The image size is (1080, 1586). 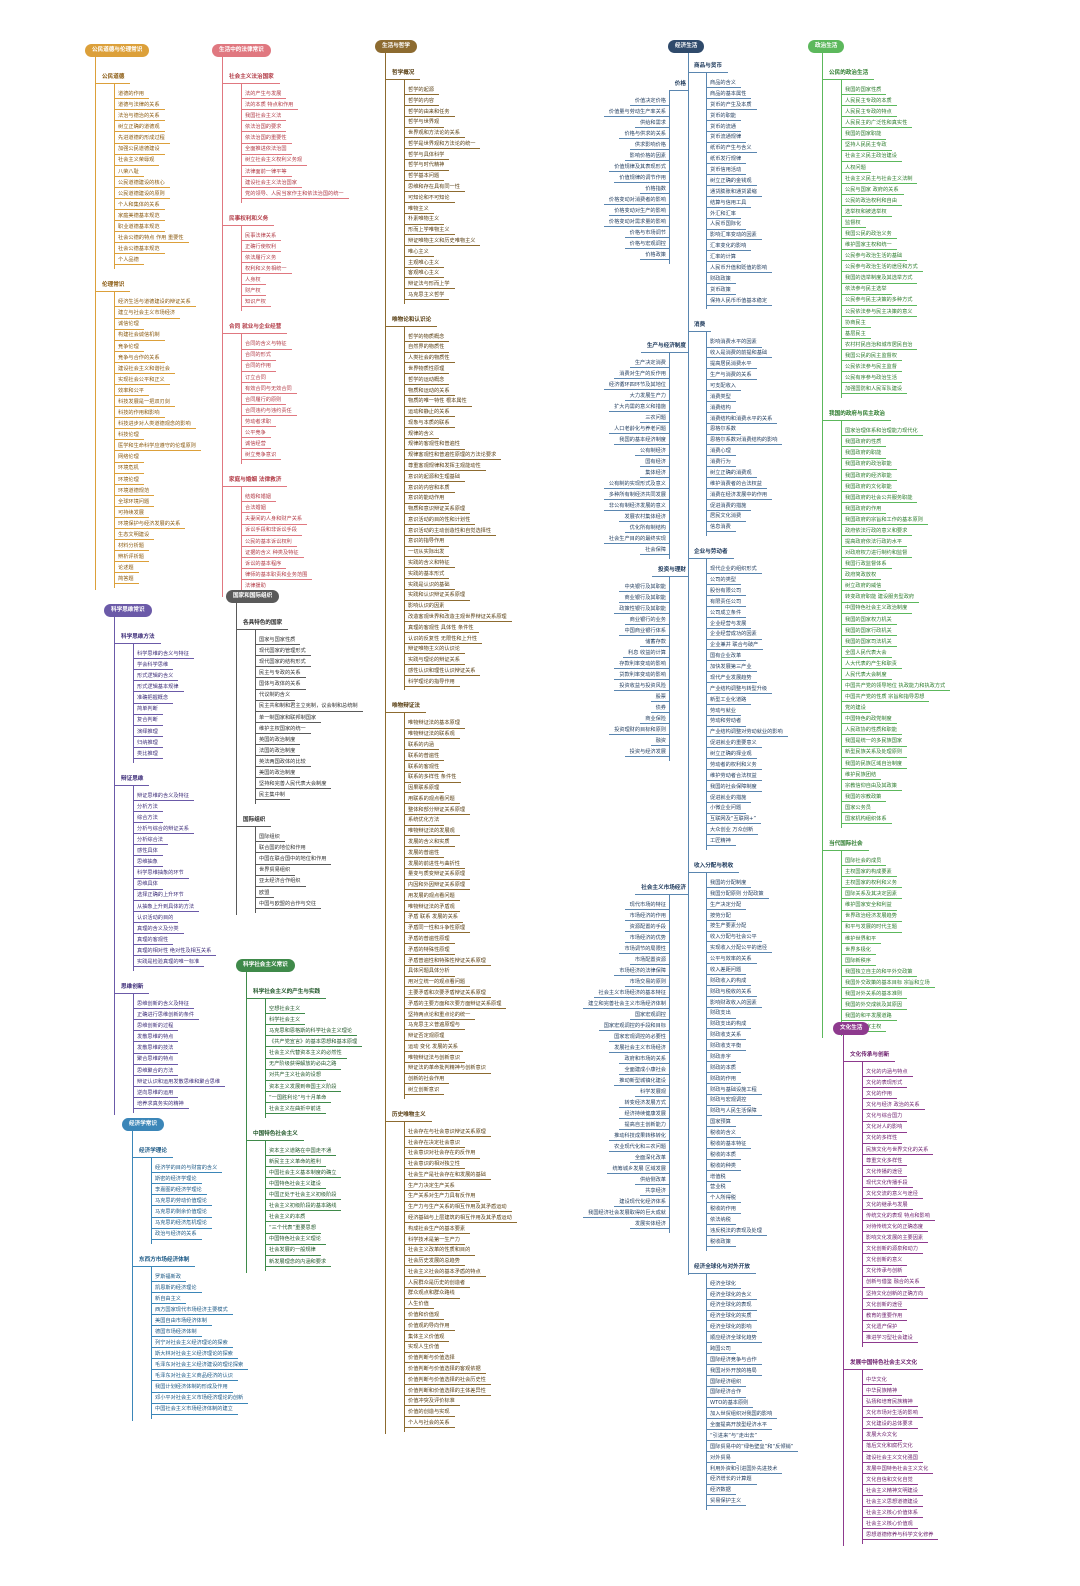 What do you see at coordinates (893, 1195) in the screenshot?
I see `list-item: 文化交流的意义与途径` at bounding box center [893, 1195].